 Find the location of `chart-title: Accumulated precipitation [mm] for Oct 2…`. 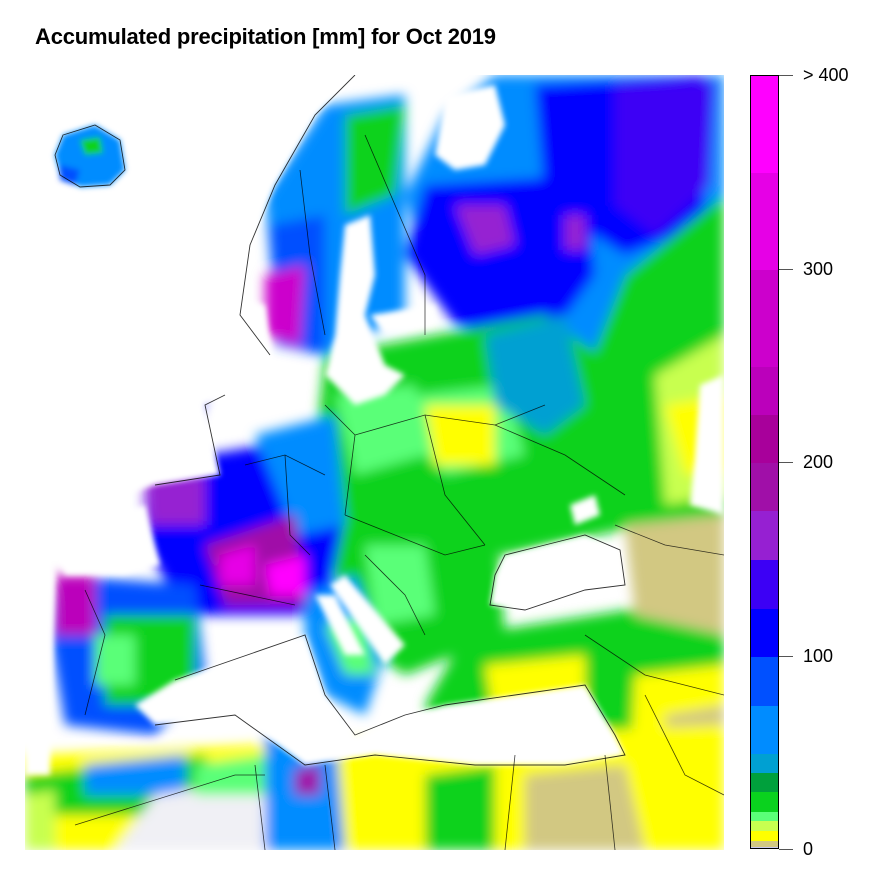

chart-title: Accumulated precipitation [mm] for Oct 2… is located at coordinates (265, 36).